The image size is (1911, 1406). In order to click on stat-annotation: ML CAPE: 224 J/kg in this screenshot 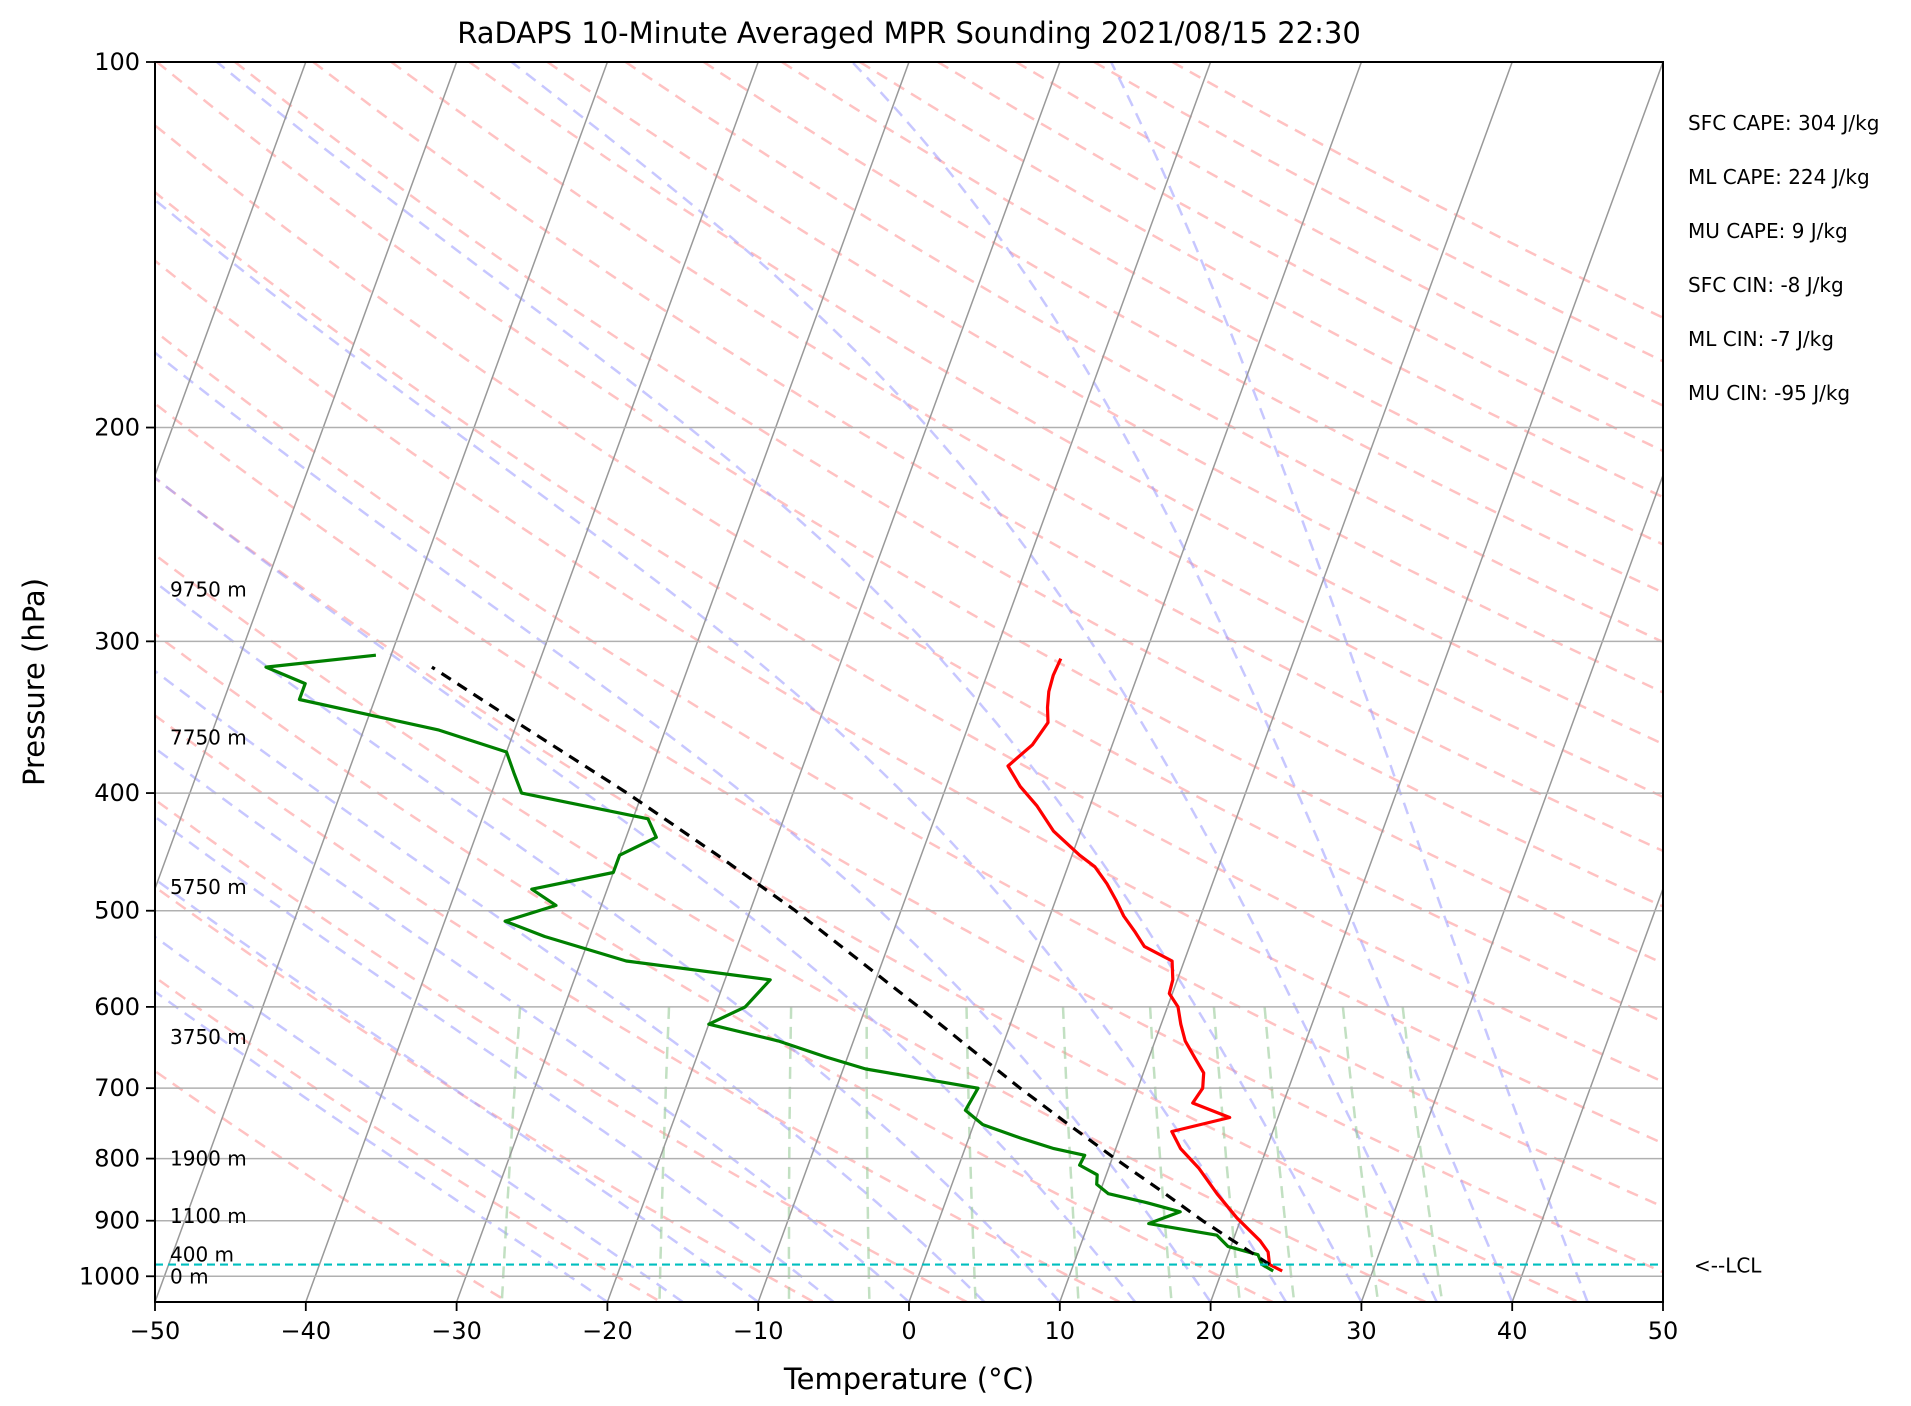, I will do `click(1779, 177)`.